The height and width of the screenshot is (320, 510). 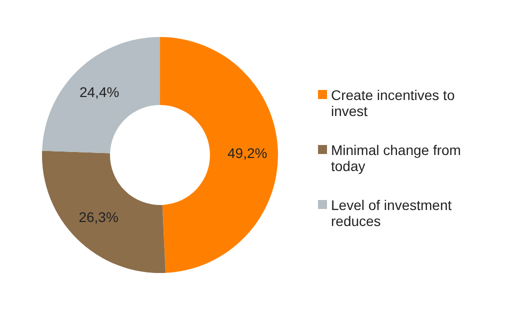 What do you see at coordinates (99, 92) in the screenshot?
I see `data-label: 24,4%` at bounding box center [99, 92].